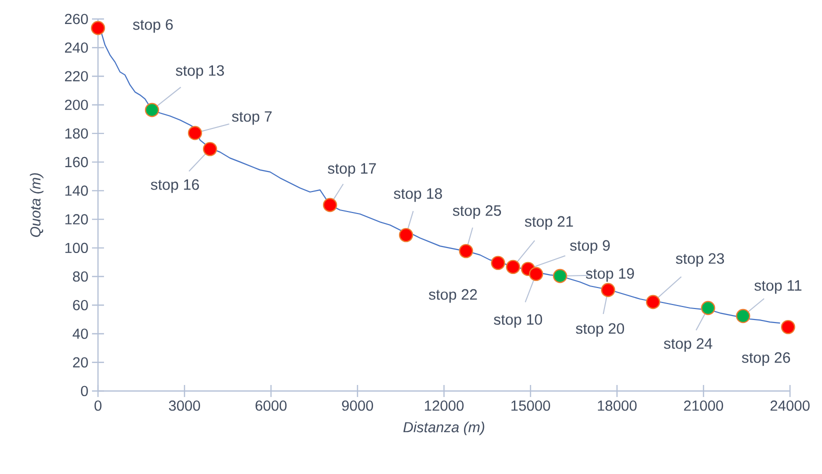 This screenshot has height=474, width=822. Describe the element at coordinates (80, 362) in the screenshot. I see `y-tick-label: 20` at that location.